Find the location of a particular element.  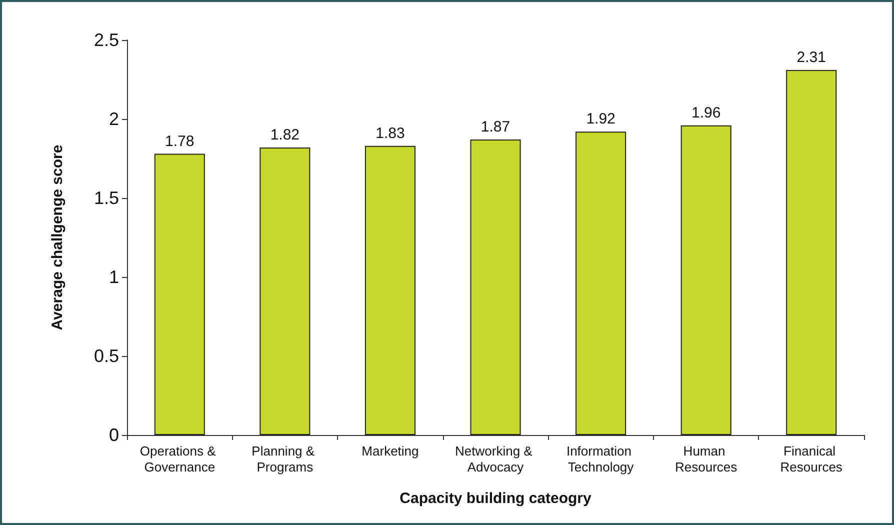

data-label: 1.83 is located at coordinates (390, 133).